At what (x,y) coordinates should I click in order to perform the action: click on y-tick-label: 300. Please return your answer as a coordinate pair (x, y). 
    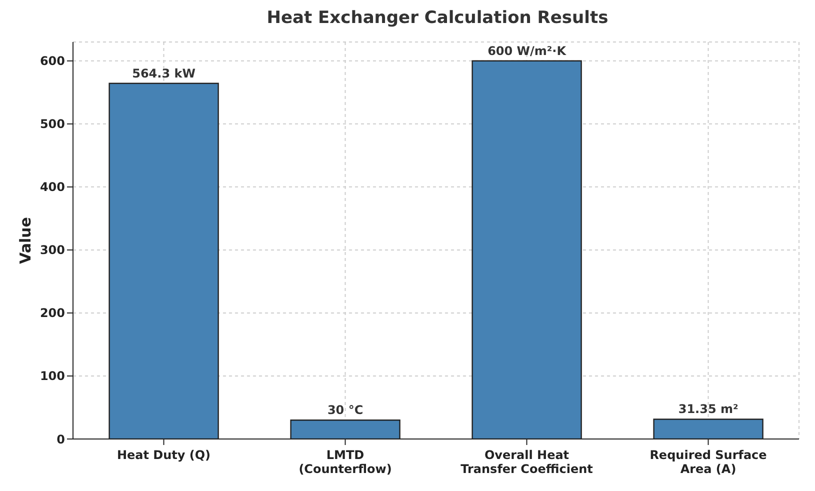
    Looking at the image, I should click on (52, 250).